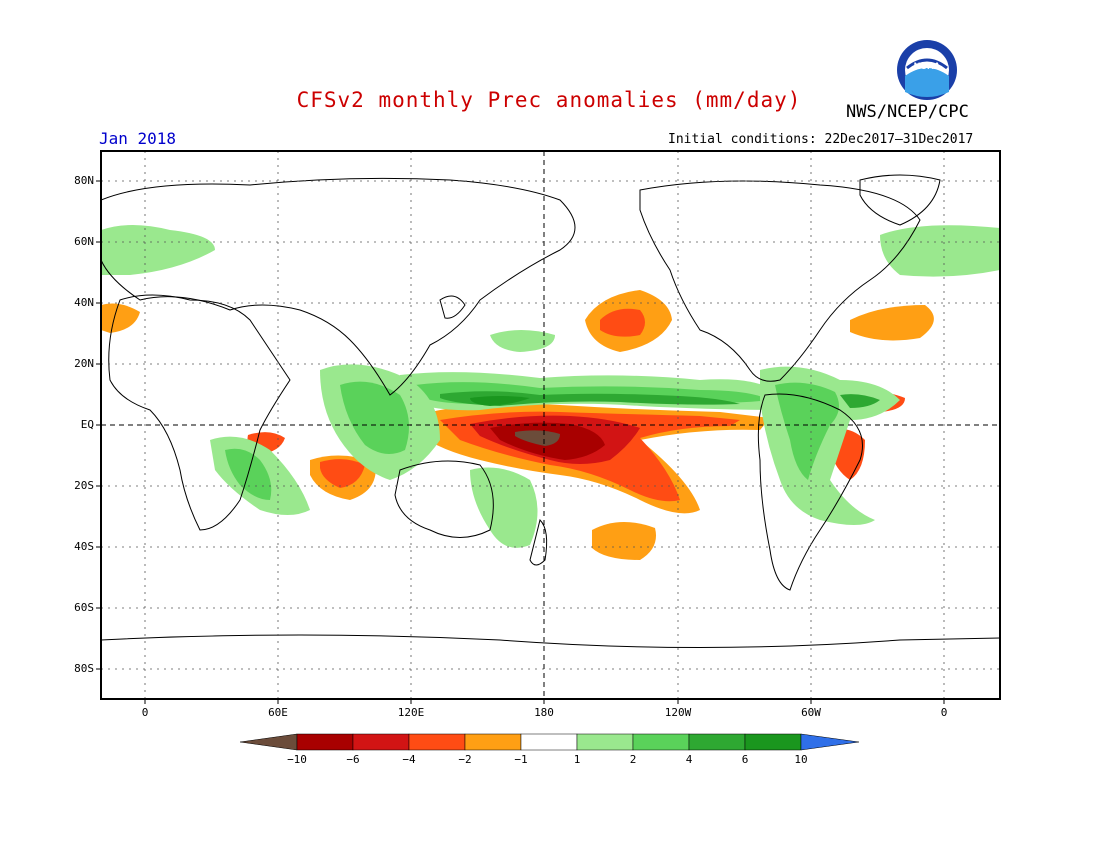 The height and width of the screenshot is (850, 1100). Describe the element at coordinates (940, 251) in the screenshot. I see `wet-anomaly-north-atlantic` at that location.